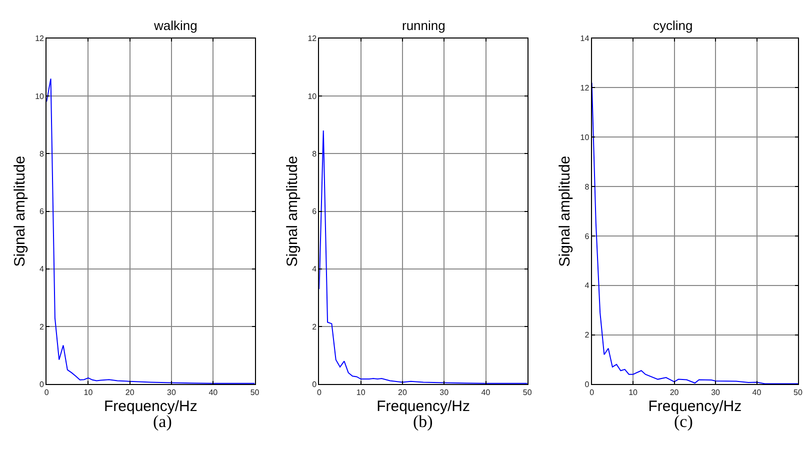 The image size is (803, 450). I want to click on y-tick-label: 14, so click(585, 39).